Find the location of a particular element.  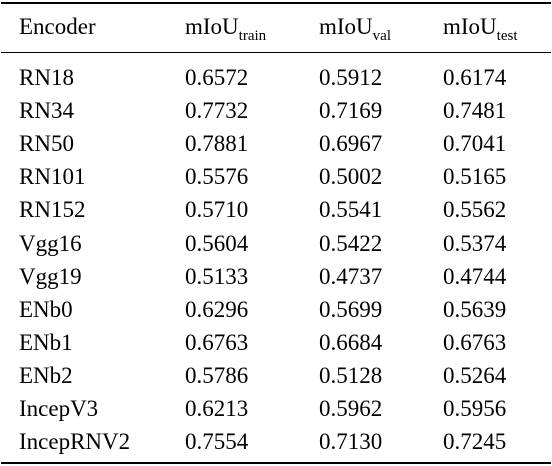

miou-val-cell: 0.6967 is located at coordinates (351, 143).